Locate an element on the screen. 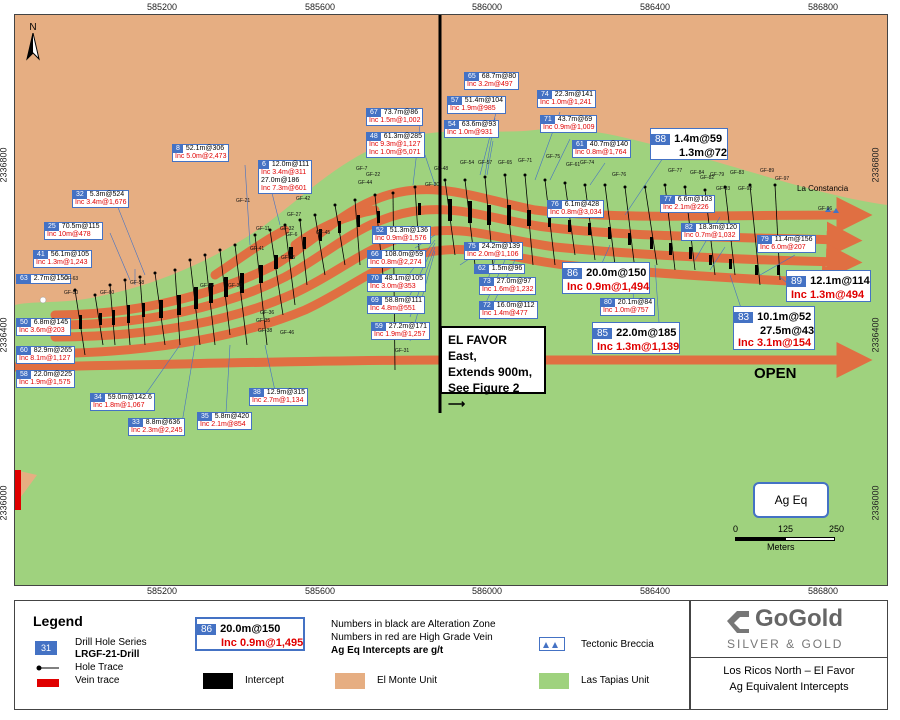 Image resolution: width=900 pixels, height=720 pixels. intercept-66: 66 108.0m@59 Inc 0.8m@2,274 is located at coordinates (397, 259).